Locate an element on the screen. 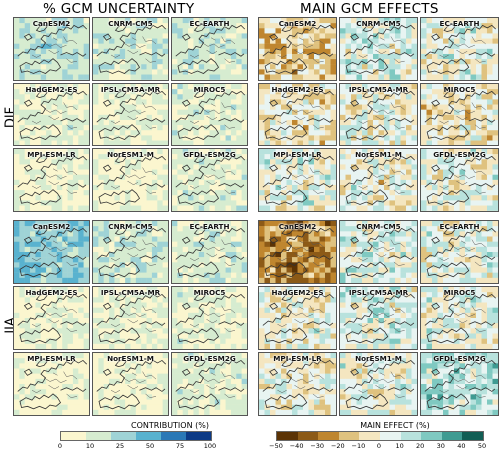  colorbar-tick-label: 25 is located at coordinates (120, 446).